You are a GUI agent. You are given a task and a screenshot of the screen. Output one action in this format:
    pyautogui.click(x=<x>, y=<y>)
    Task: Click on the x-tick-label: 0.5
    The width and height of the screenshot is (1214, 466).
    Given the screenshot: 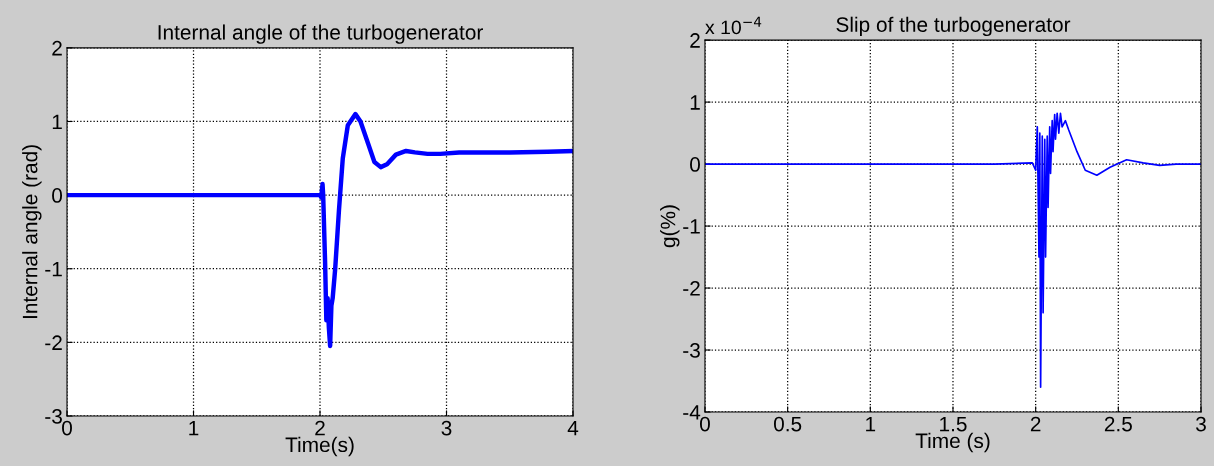 What is the action you would take?
    pyautogui.click(x=787, y=424)
    